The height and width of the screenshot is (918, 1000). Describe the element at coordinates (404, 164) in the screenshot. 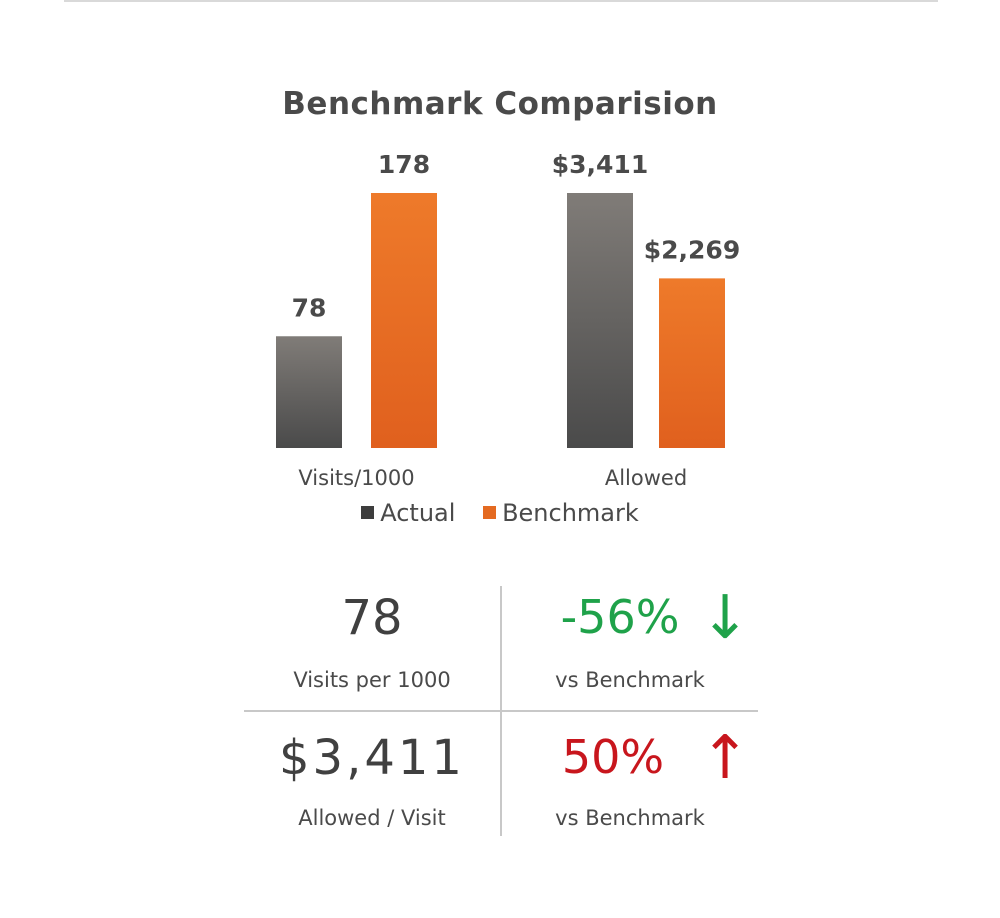

I see `data-label-benchmark-0: 178` at that location.